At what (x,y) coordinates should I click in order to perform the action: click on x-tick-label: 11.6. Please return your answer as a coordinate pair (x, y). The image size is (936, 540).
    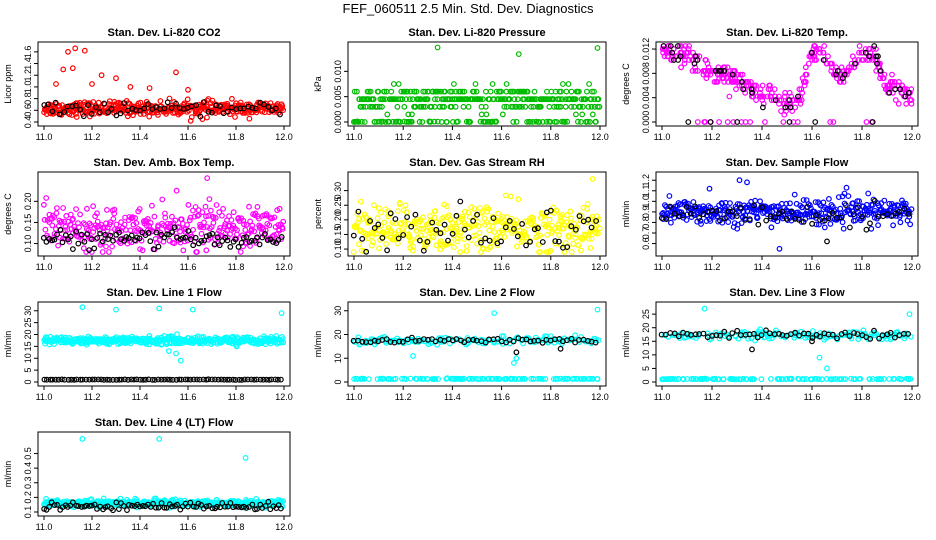
    Looking at the image, I should click on (188, 267).